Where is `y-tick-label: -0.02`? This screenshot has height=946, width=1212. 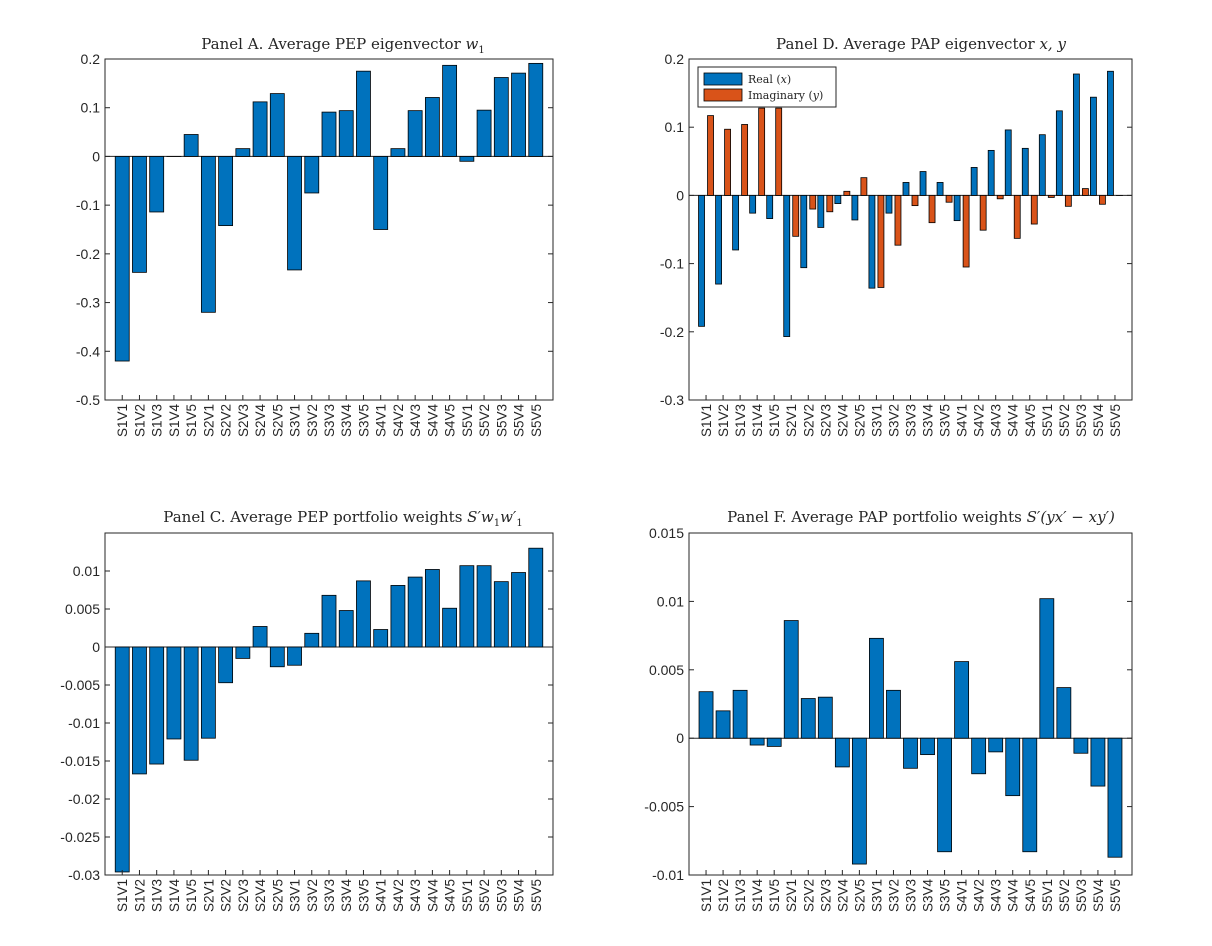 y-tick-label: -0.02 is located at coordinates (84, 799).